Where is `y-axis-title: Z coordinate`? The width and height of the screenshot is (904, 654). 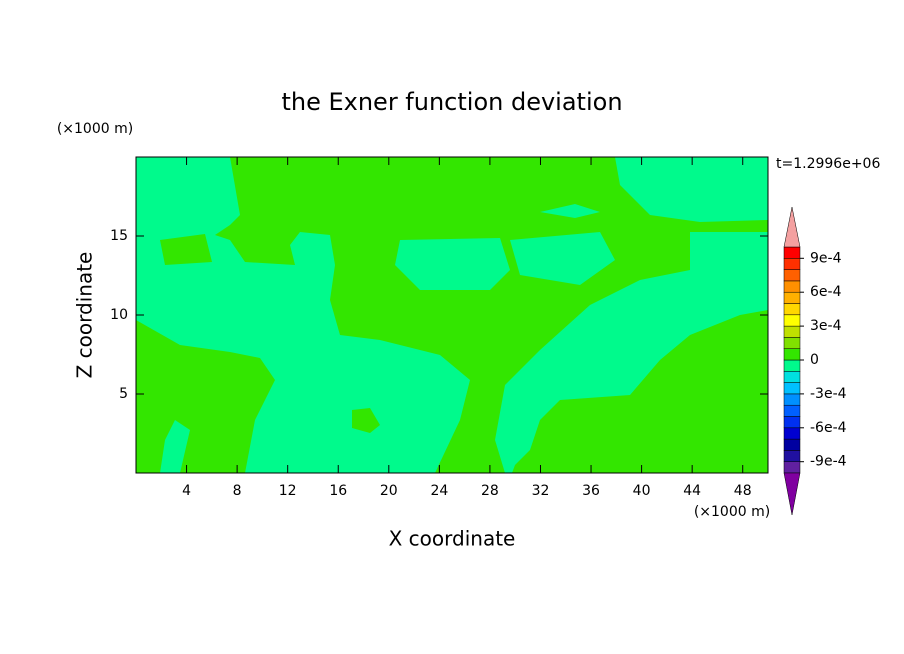
y-axis-title: Z coordinate is located at coordinates (85, 315).